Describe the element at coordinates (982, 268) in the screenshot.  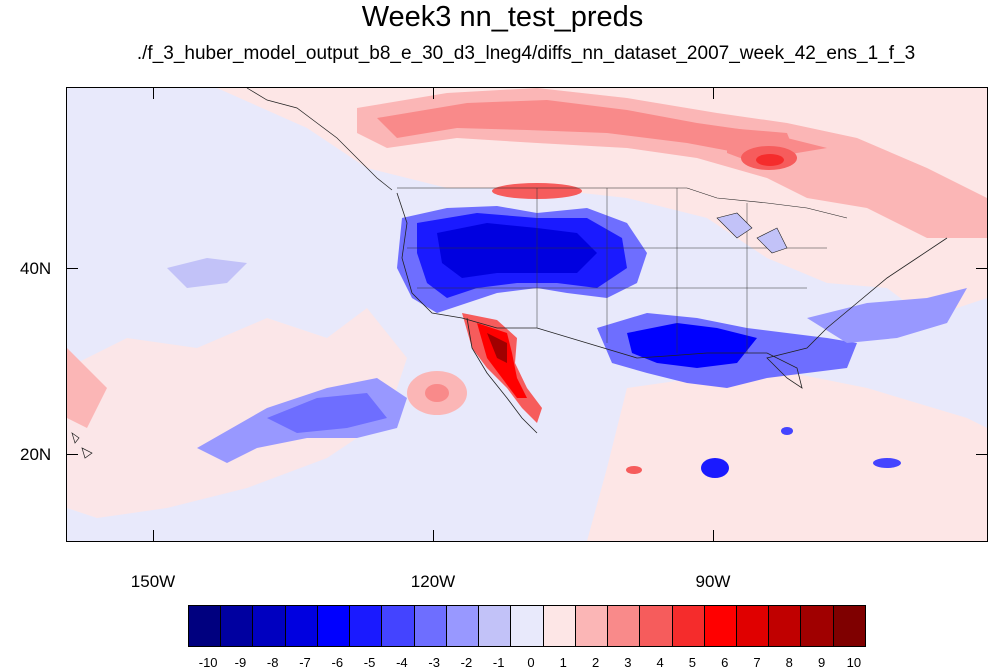
I see `tick-right-40n` at that location.